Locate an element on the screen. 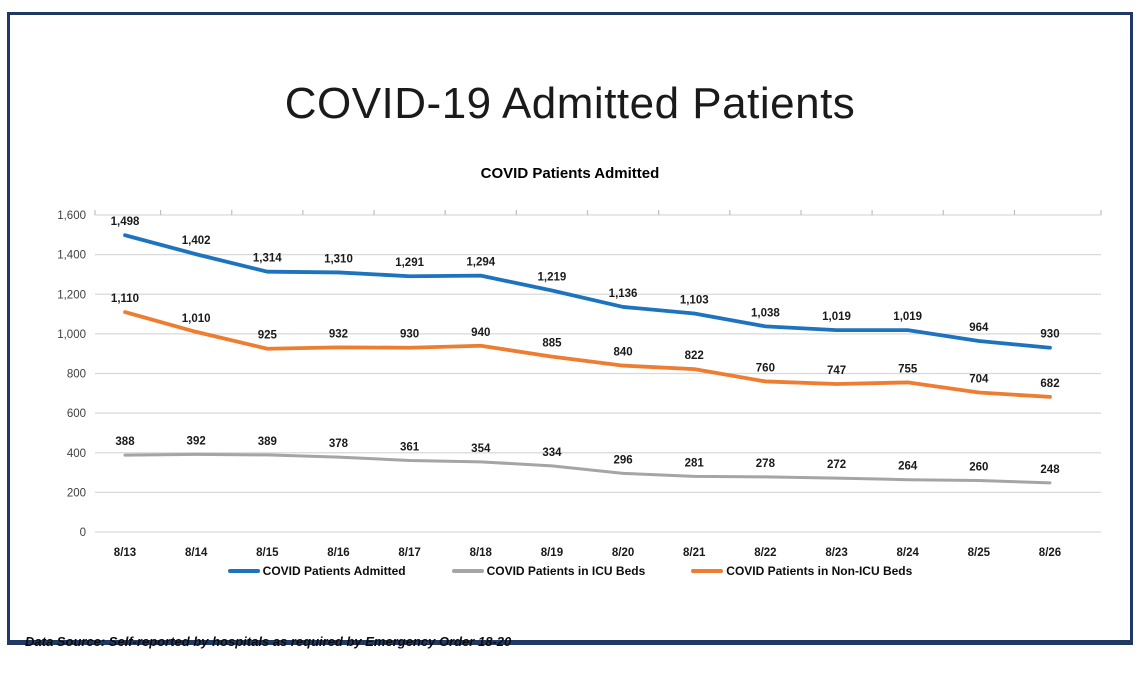 Image resolution: width=1140 pixels, height=678 pixels. legend-line-swatch-icu is located at coordinates (467, 571).